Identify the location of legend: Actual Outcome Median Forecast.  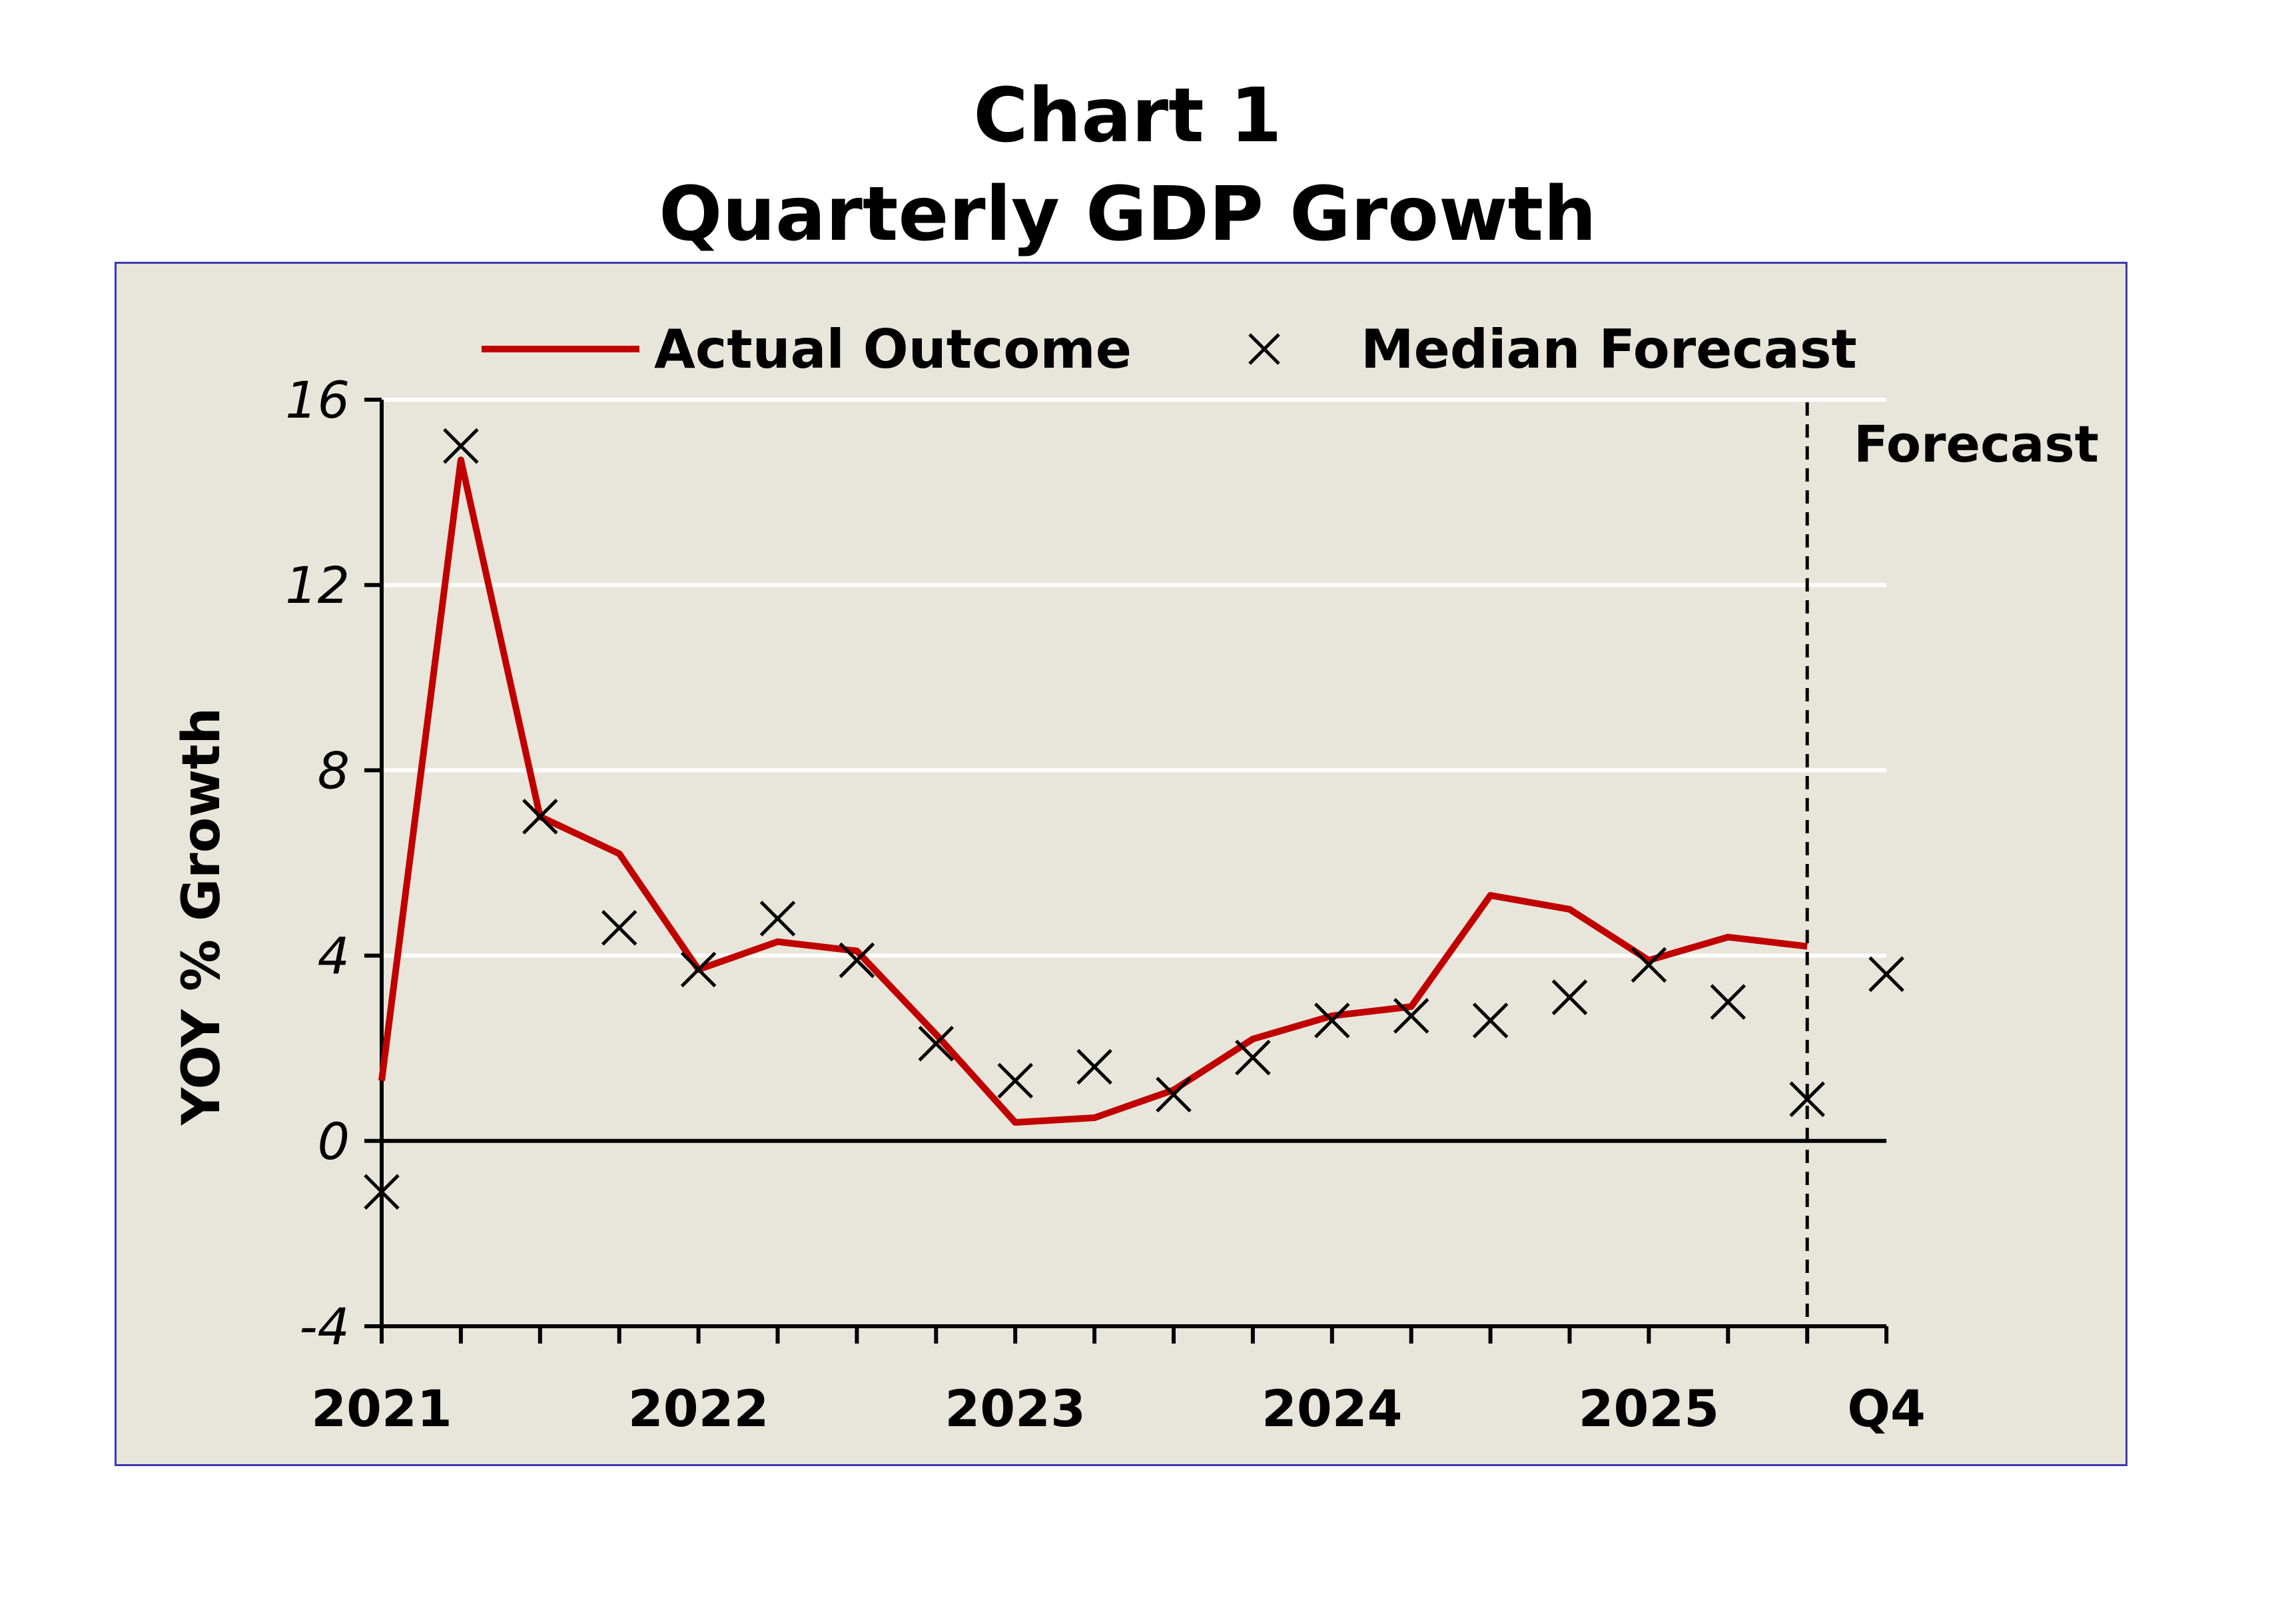
(1169, 349).